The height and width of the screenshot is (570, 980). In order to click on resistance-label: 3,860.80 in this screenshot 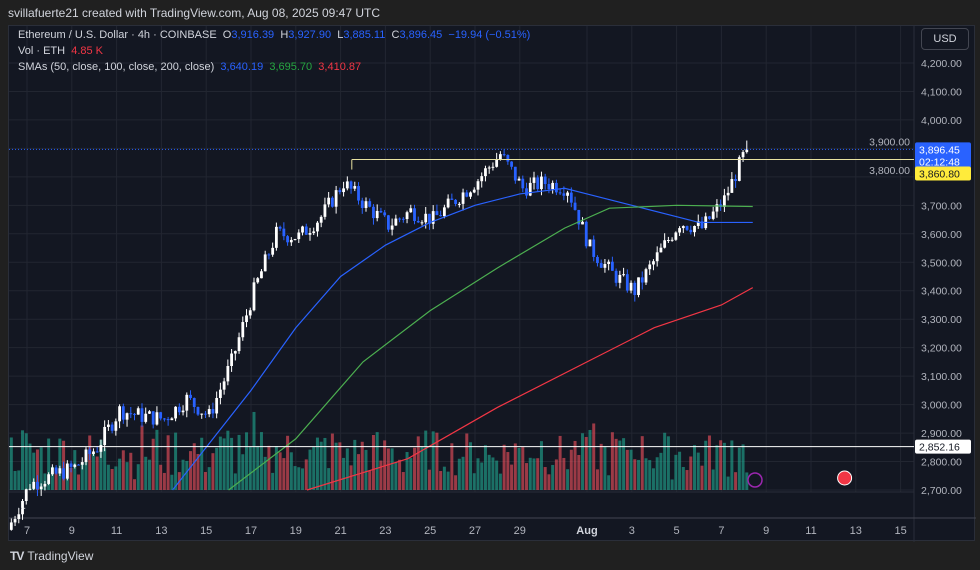, I will do `click(939, 175)`.